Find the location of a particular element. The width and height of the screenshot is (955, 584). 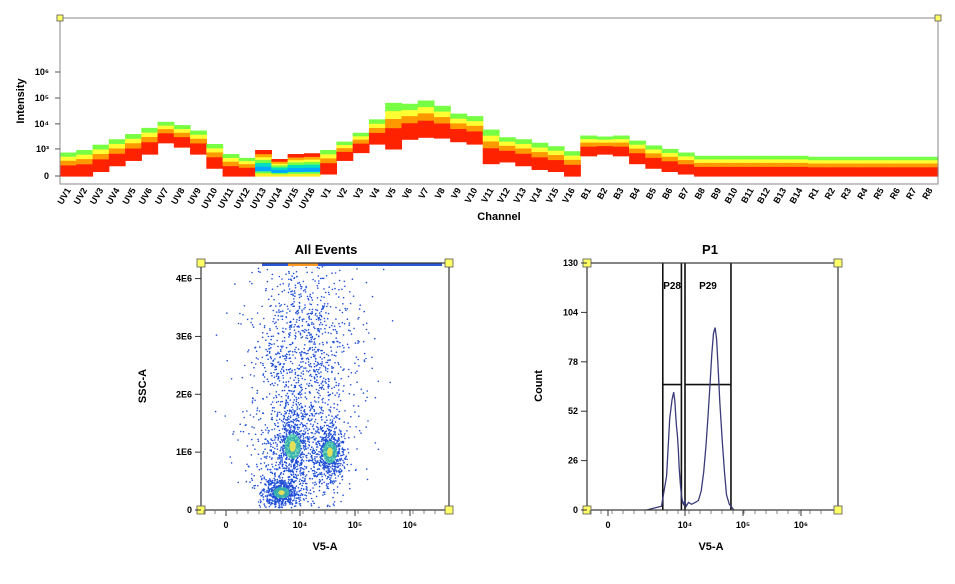

histogram-title: P1 is located at coordinates (710, 249).